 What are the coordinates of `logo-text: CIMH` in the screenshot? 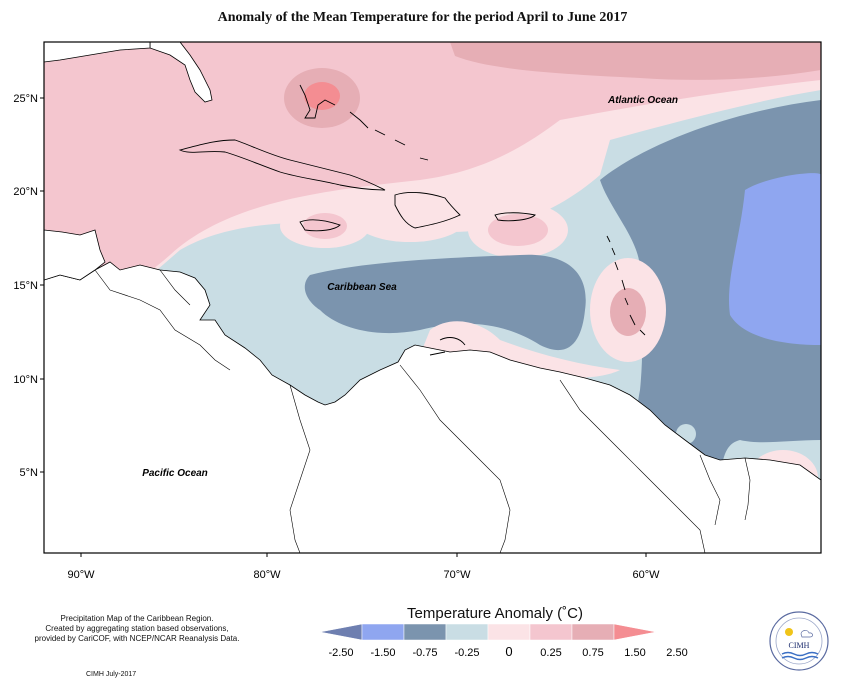 It's located at (799, 645).